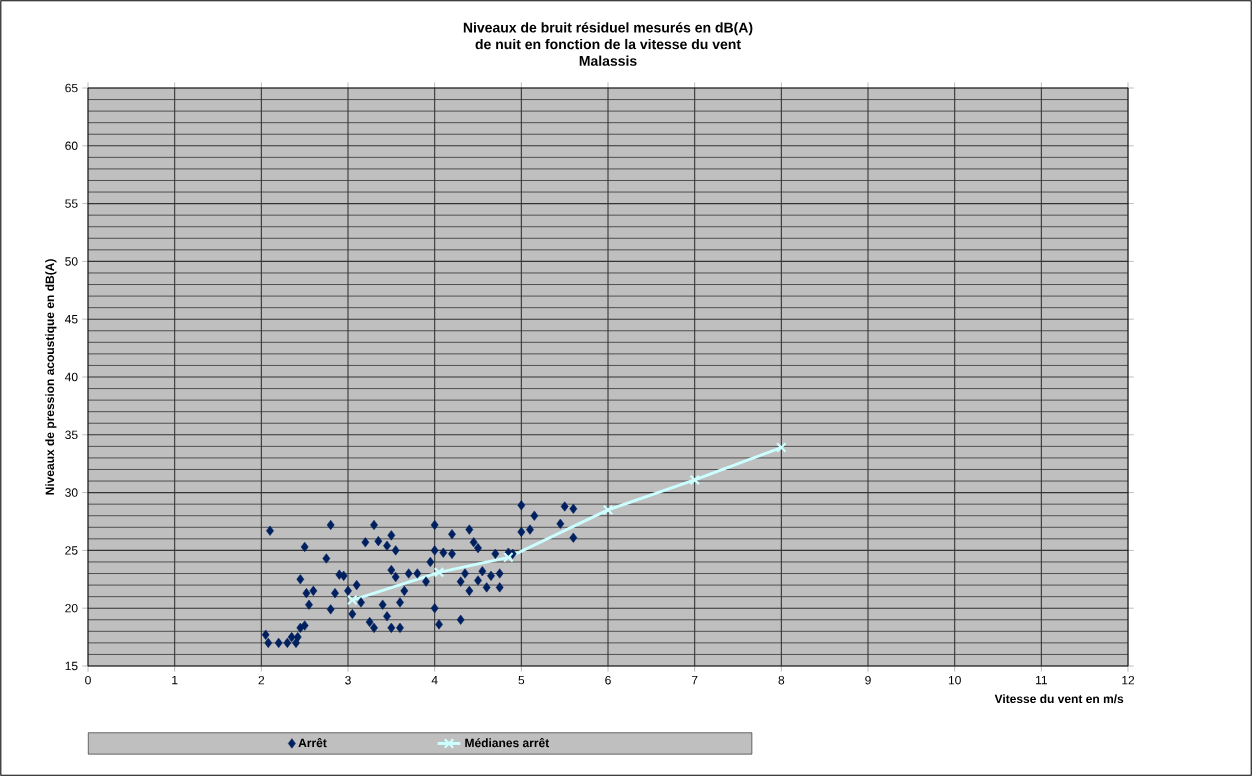  I want to click on x-tick-label: 2, so click(261, 680).